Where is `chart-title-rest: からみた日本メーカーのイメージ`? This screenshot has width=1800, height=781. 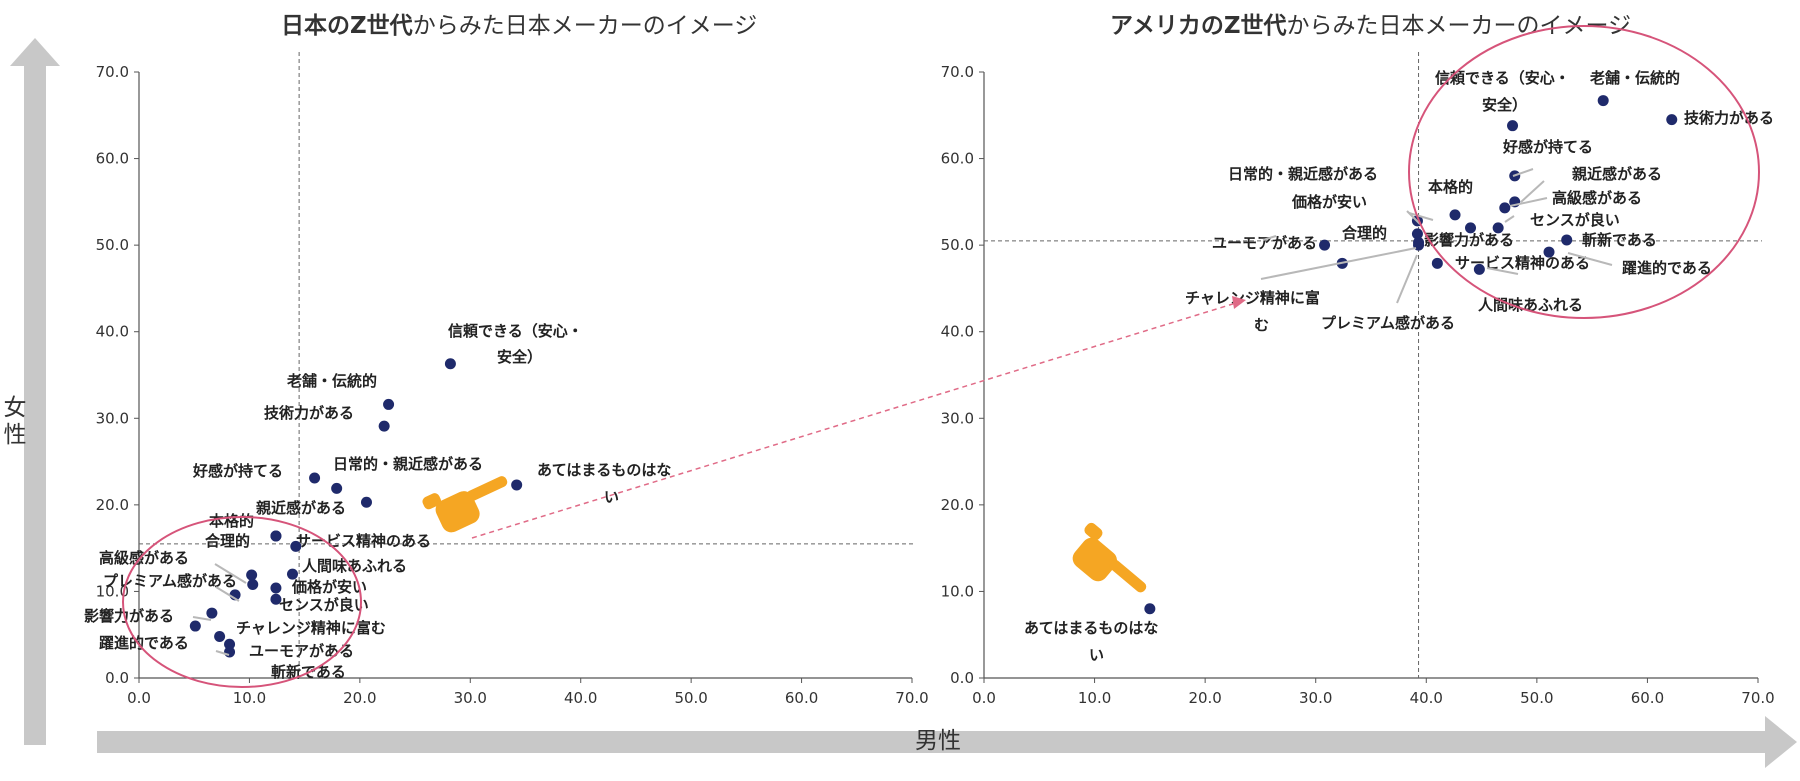
chart-title-rest: からみた日本メーカーのイメージ is located at coordinates (585, 26).